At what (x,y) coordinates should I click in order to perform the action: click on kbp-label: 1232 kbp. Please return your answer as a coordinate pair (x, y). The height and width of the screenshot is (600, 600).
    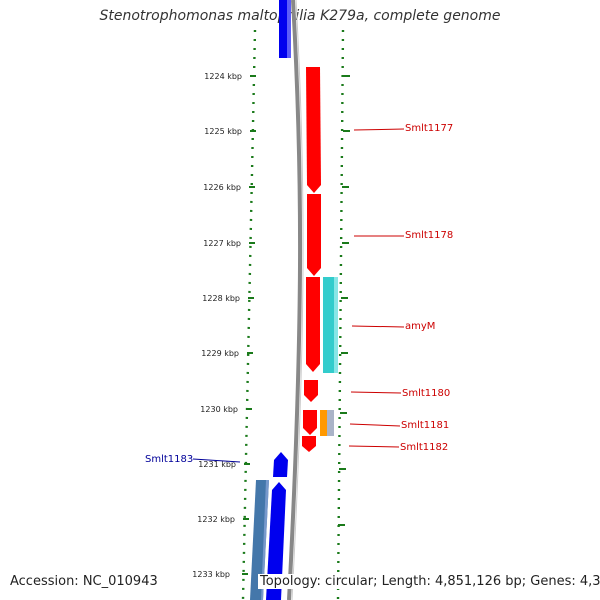
    Looking at the image, I should click on (216, 519).